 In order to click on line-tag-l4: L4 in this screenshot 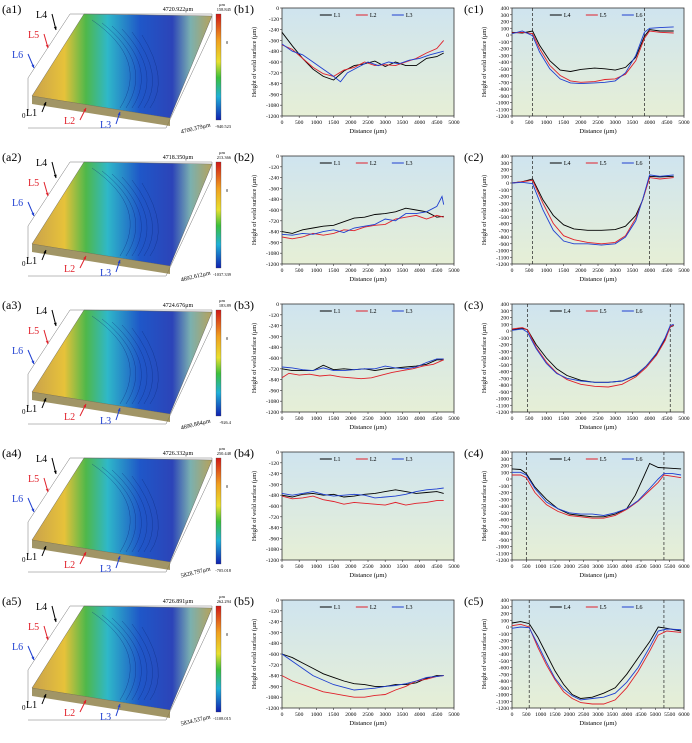, I will do `click(41, 15)`.